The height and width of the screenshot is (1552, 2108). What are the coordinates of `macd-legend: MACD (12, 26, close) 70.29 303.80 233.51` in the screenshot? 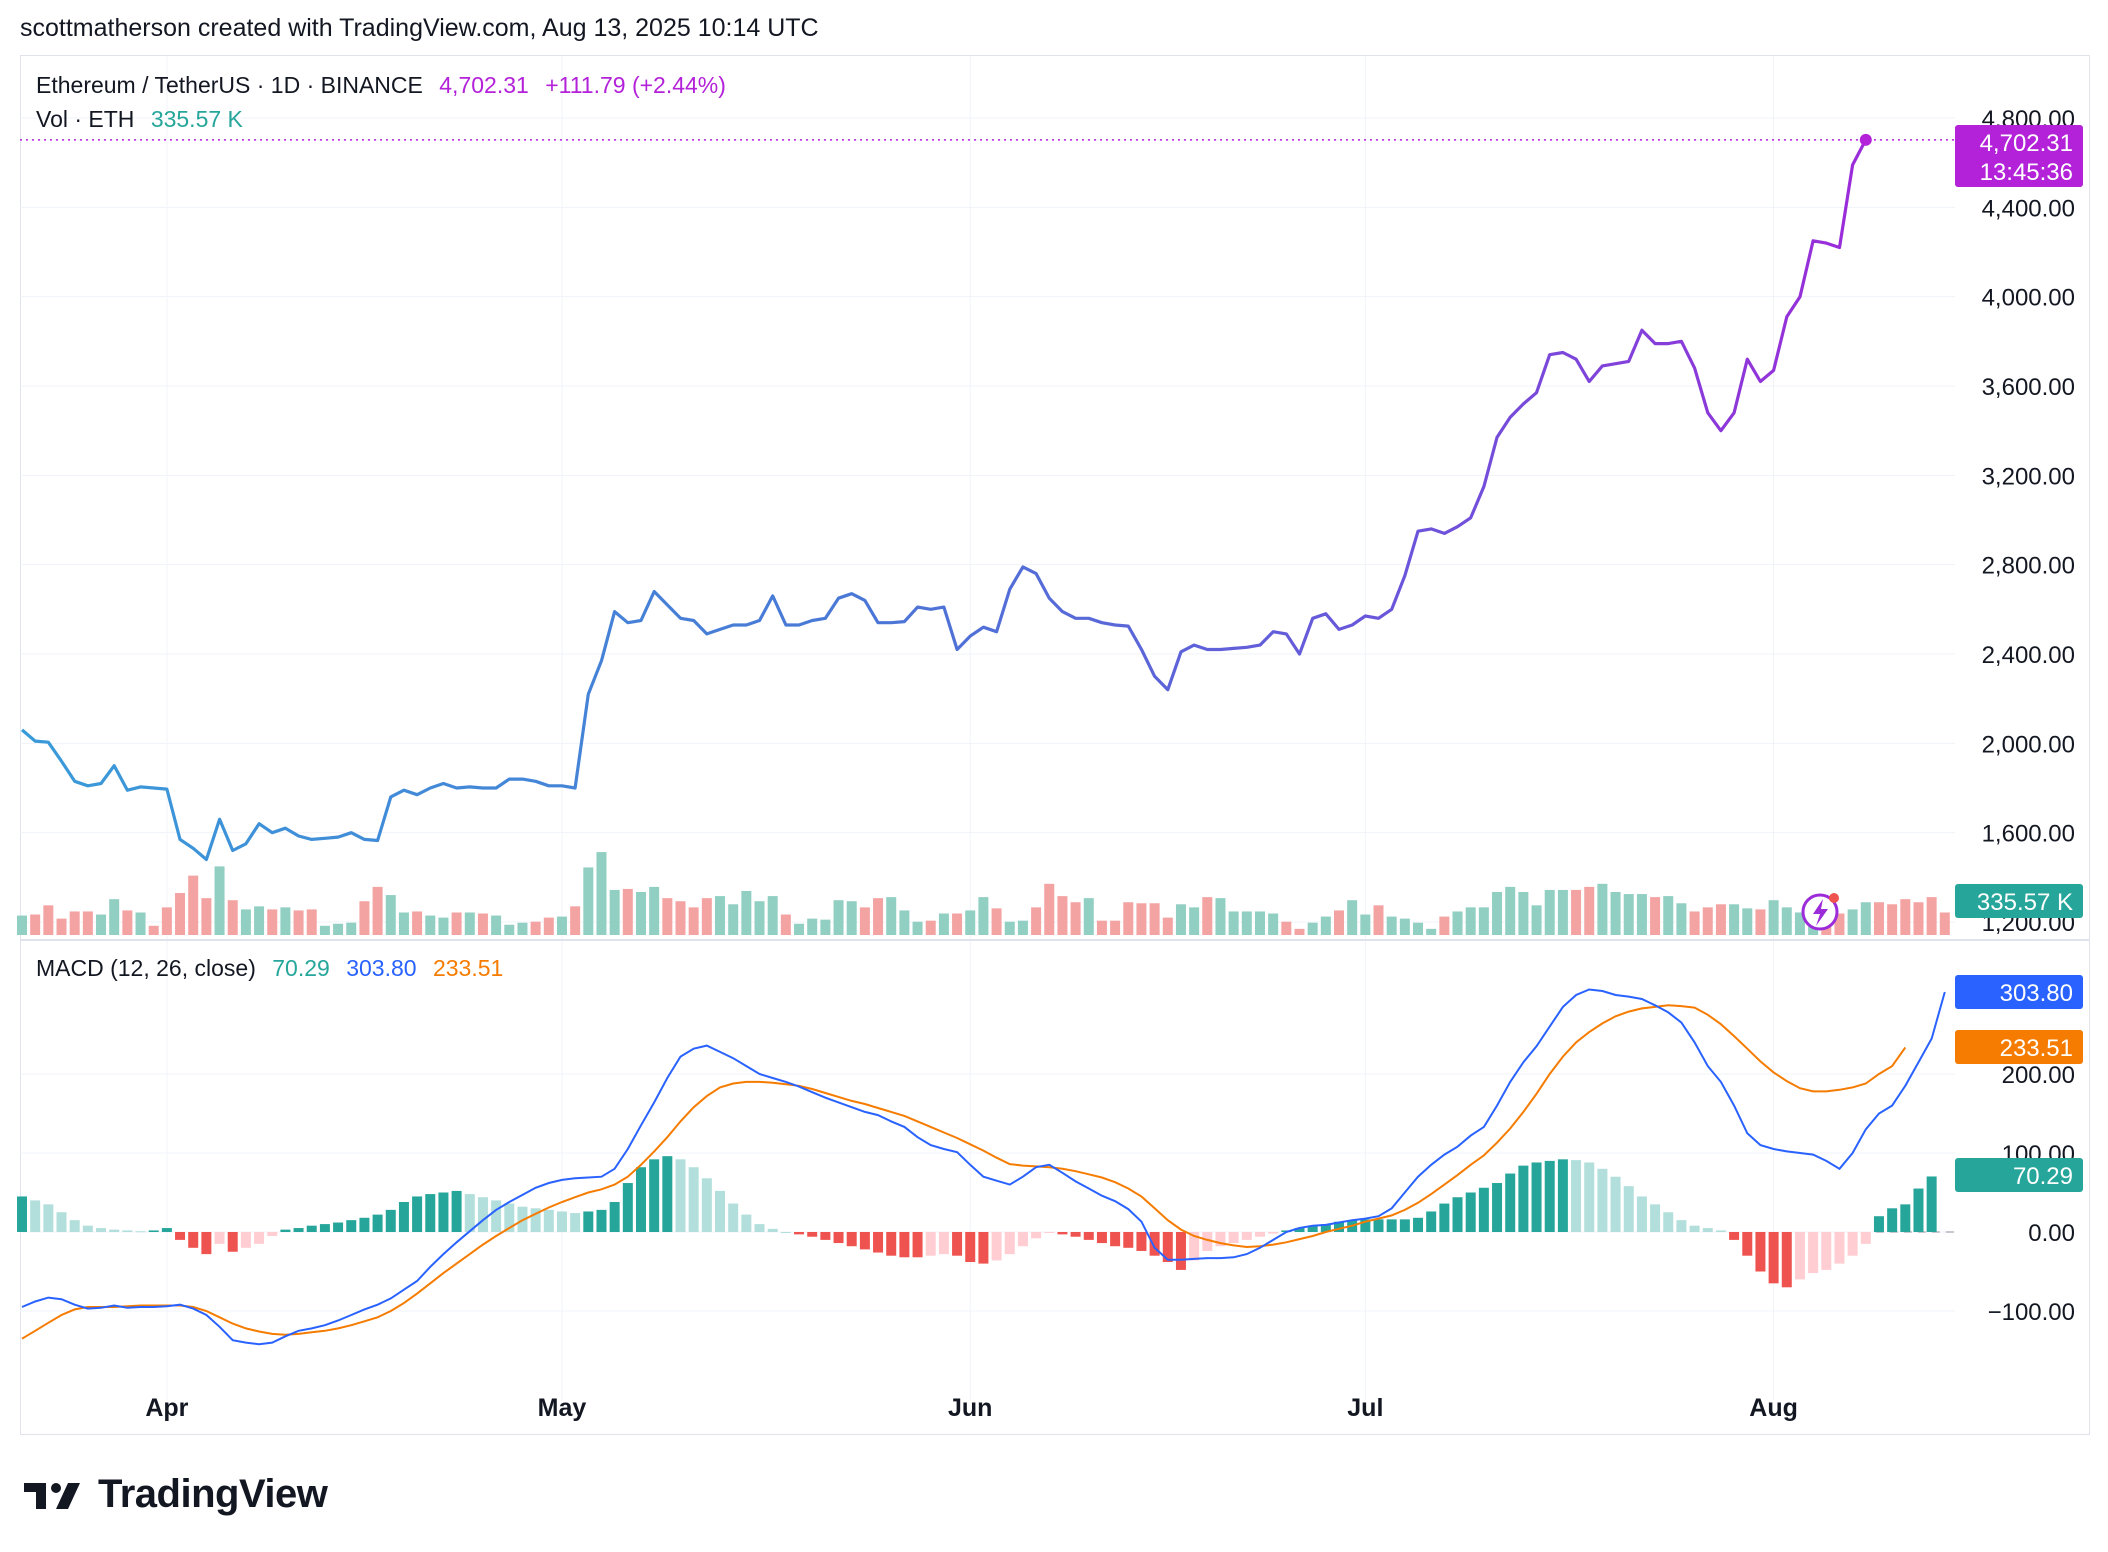 It's located at (274, 968).